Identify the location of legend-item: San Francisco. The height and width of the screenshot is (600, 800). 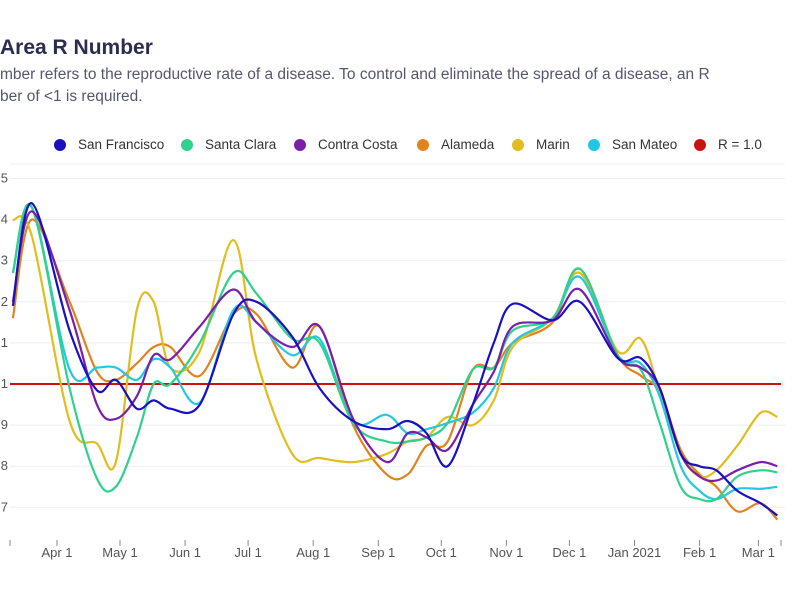
(109, 144).